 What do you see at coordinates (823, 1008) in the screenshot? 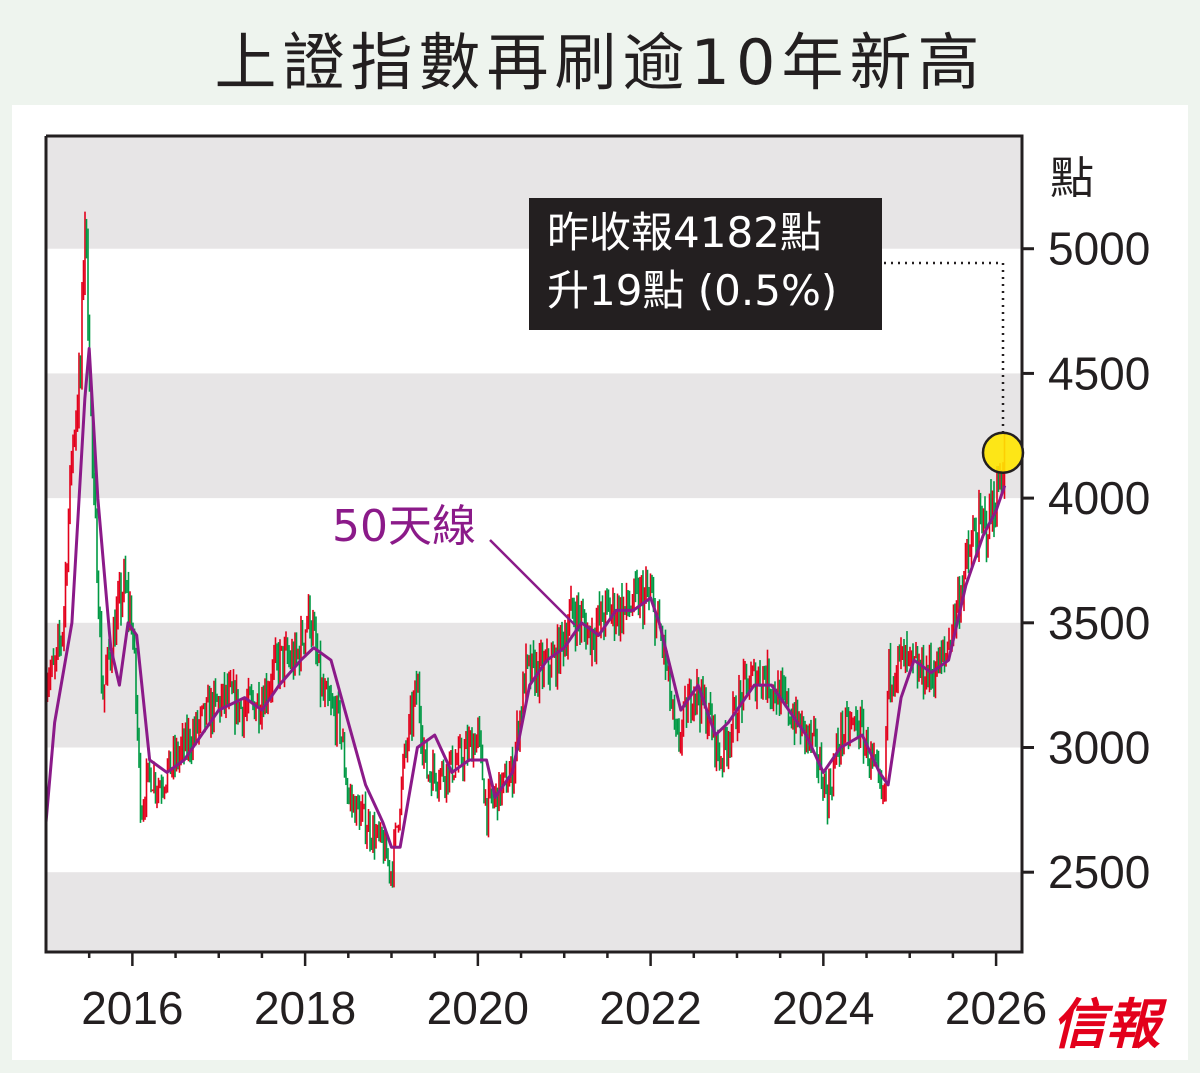
I see `x-tick-label: 2024` at bounding box center [823, 1008].